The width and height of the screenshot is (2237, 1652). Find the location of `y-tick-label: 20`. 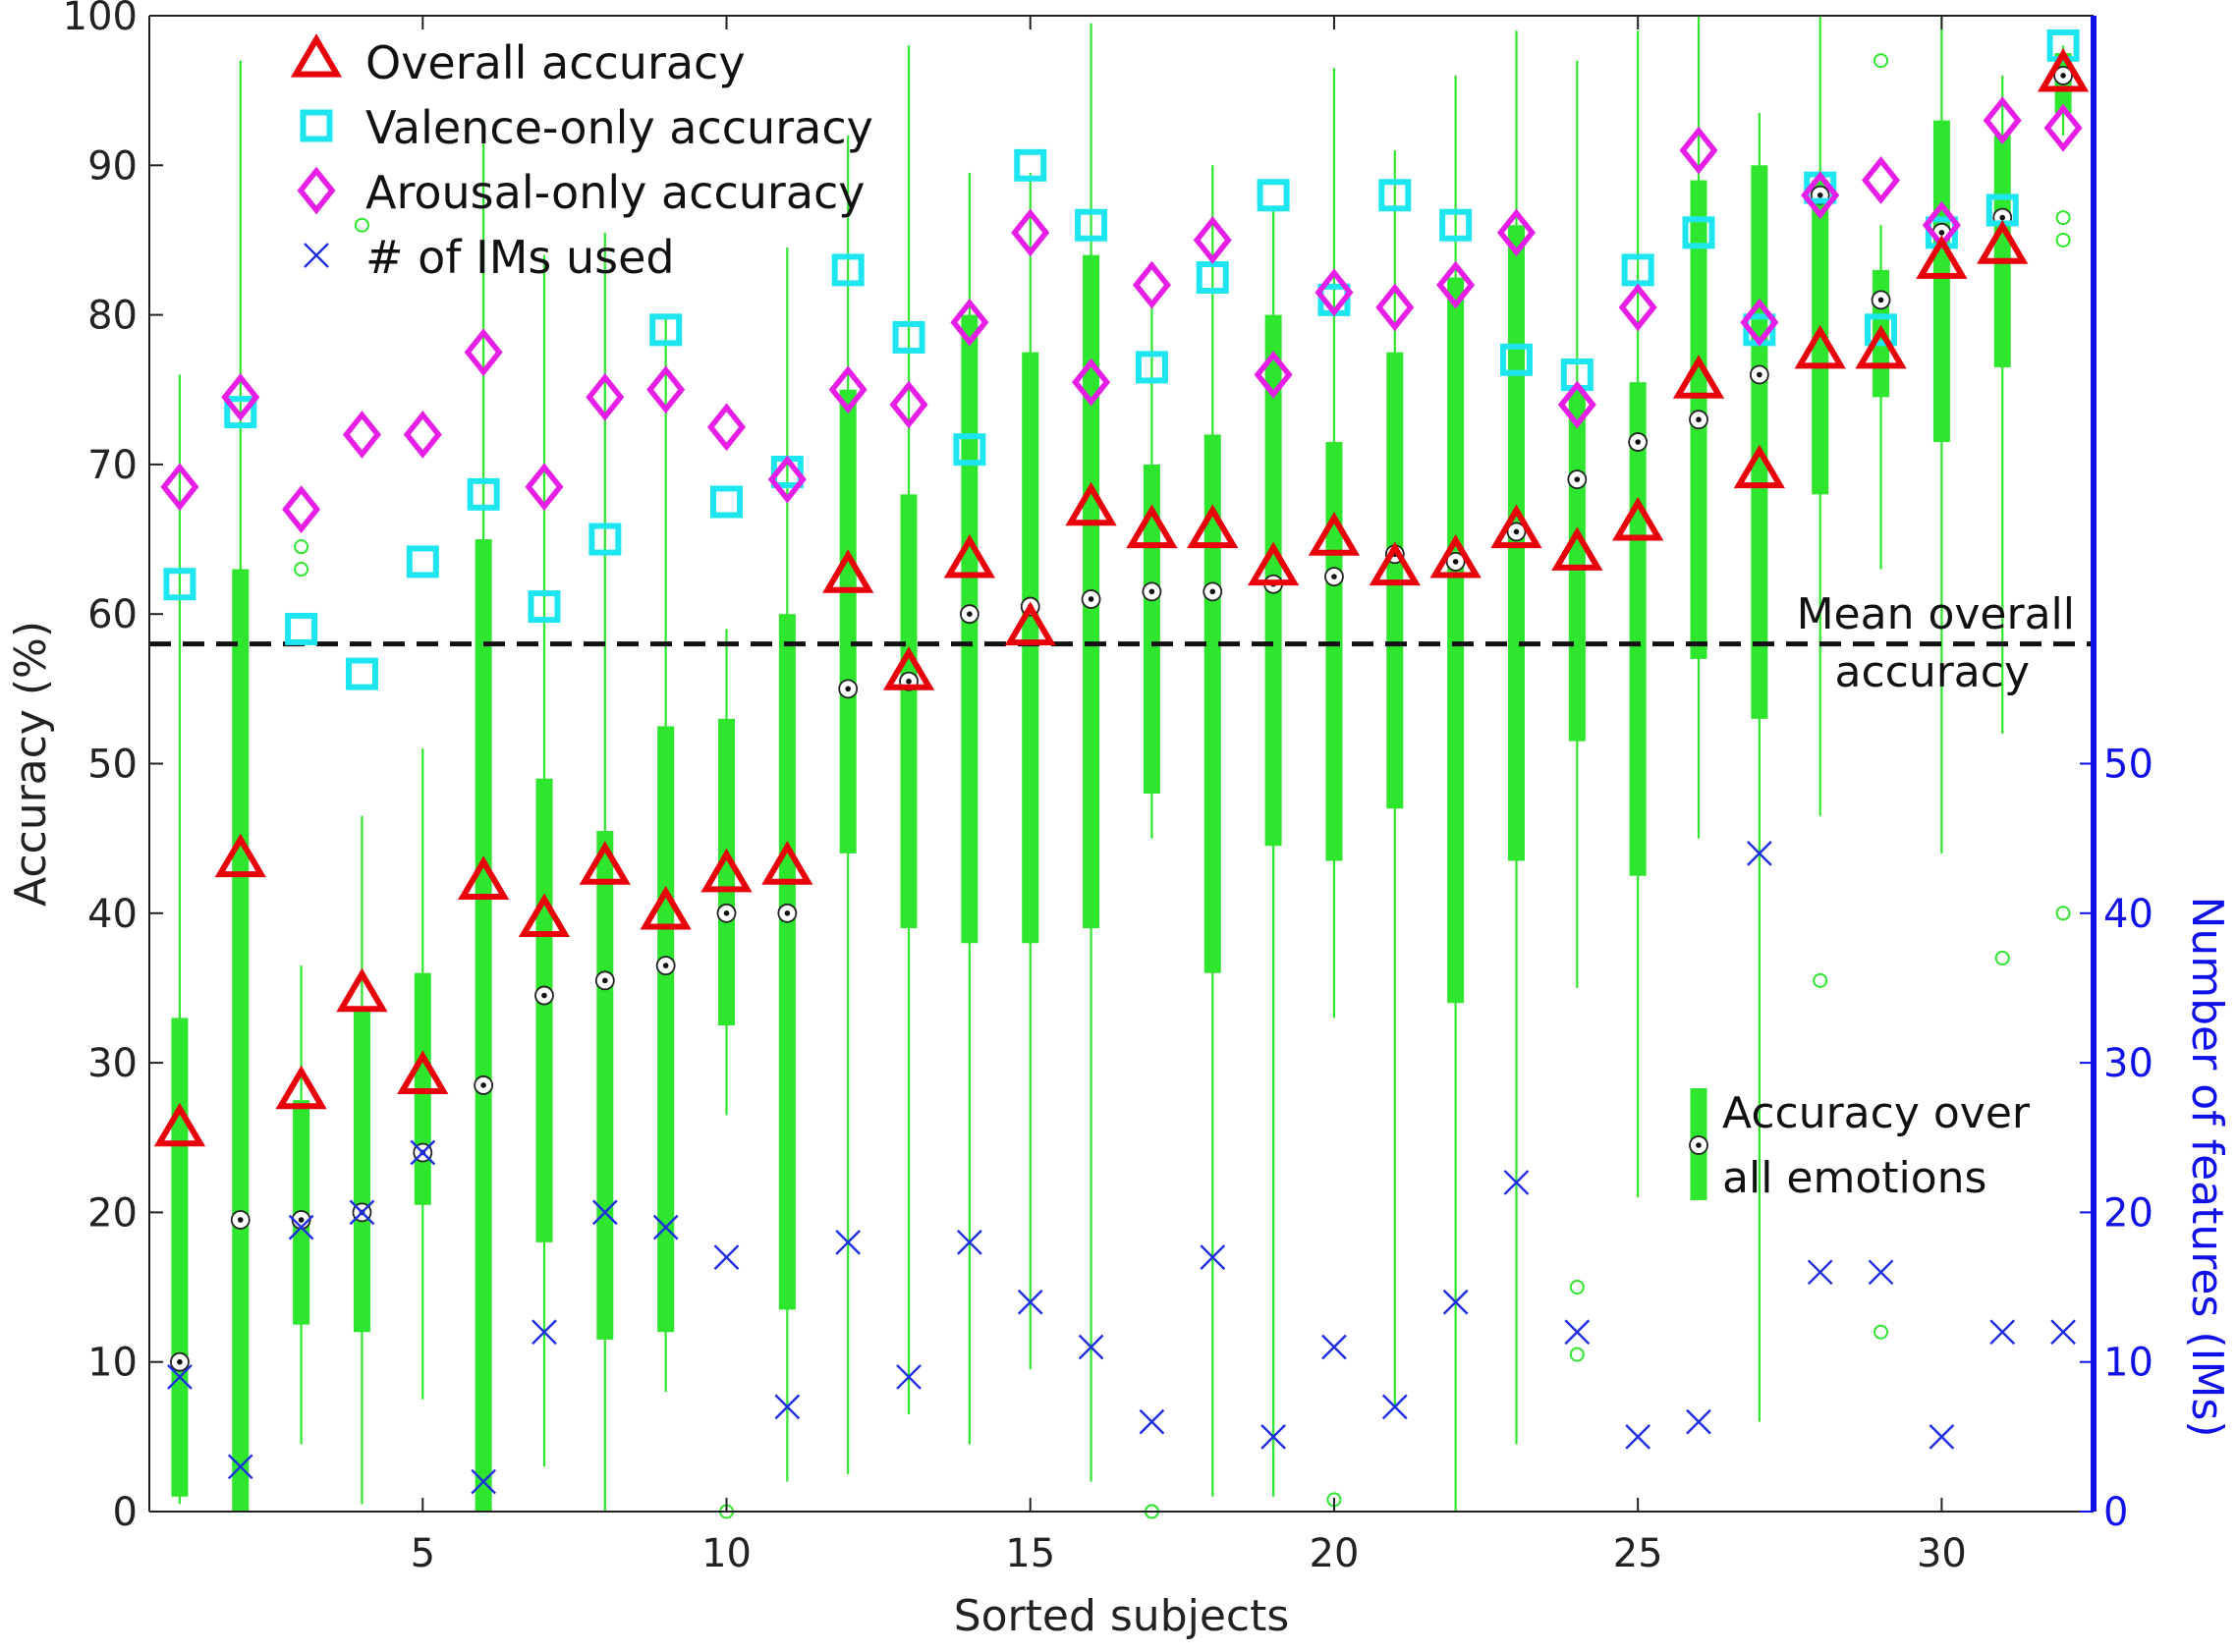

y-tick-label: 20 is located at coordinates (112, 1213).